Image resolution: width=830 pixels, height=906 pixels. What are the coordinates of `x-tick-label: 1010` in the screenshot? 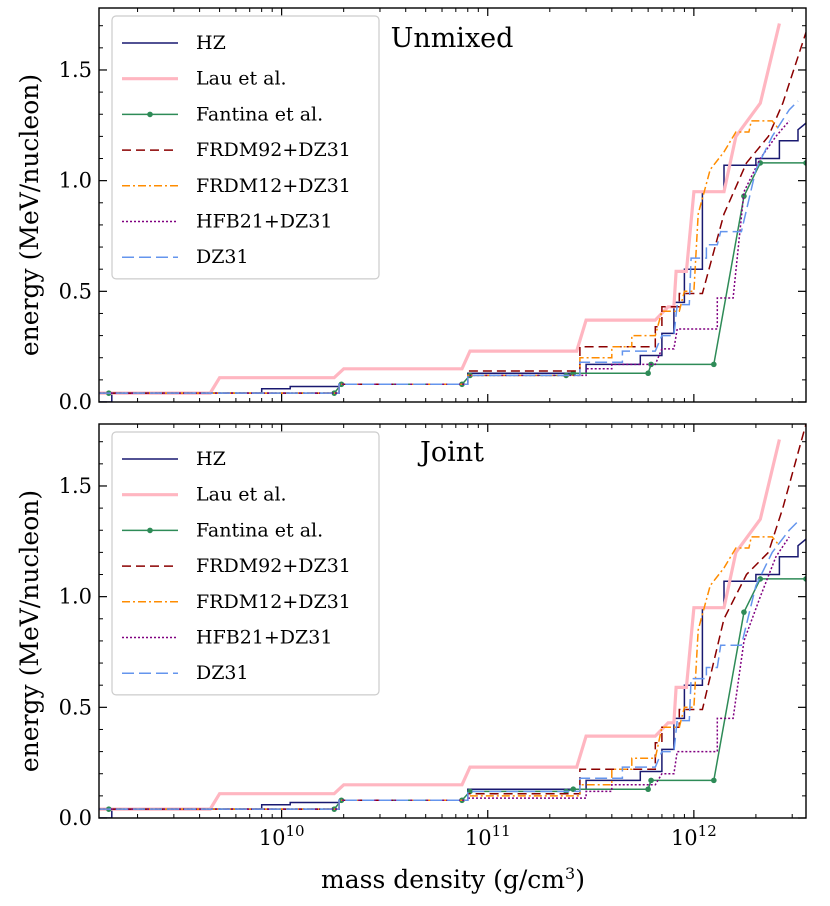 It's located at (282, 836).